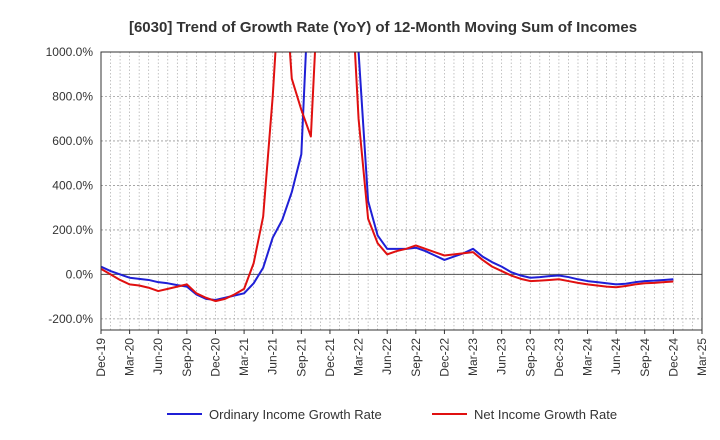 This screenshot has height=440, width=720. Describe the element at coordinates (158, 356) in the screenshot. I see `x-tick-label: Jun-20` at that location.